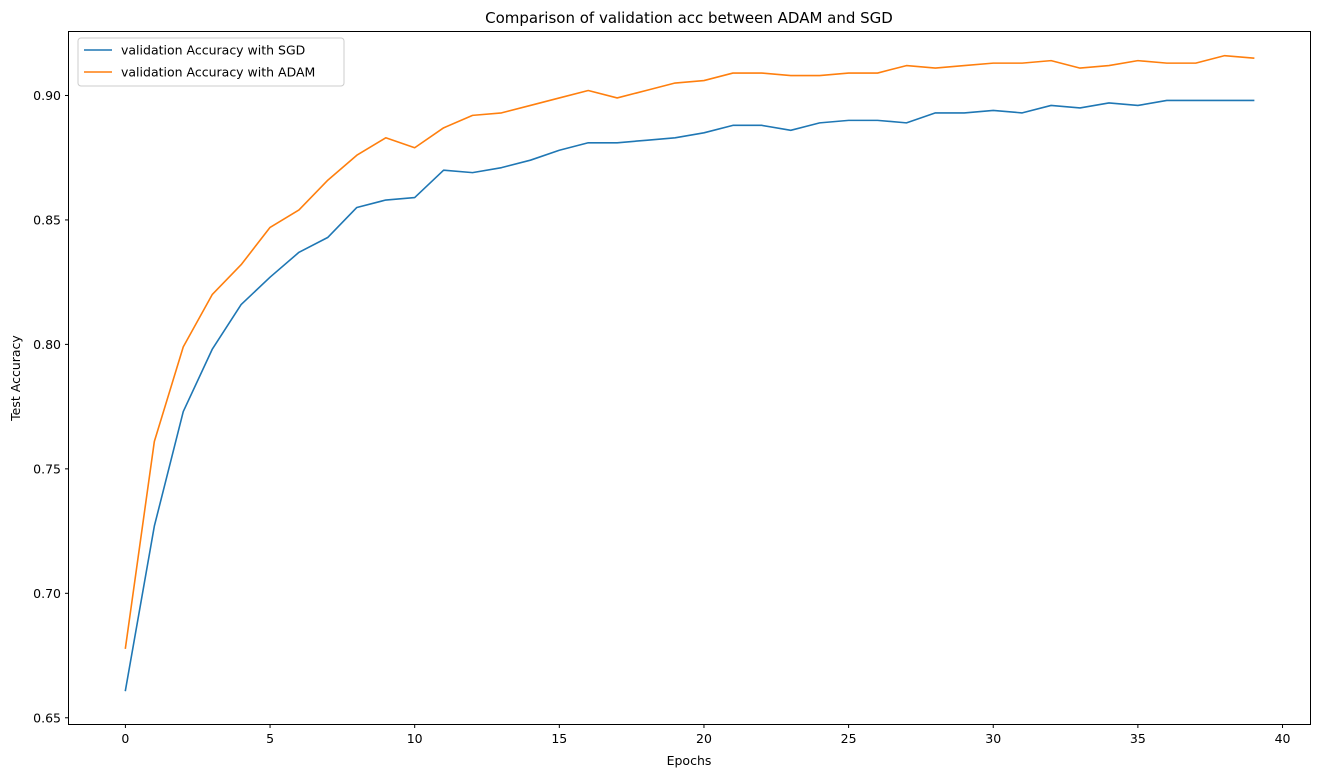 This screenshot has width=1320, height=778. I want to click on y-tick-label: 0.65, so click(47, 717).